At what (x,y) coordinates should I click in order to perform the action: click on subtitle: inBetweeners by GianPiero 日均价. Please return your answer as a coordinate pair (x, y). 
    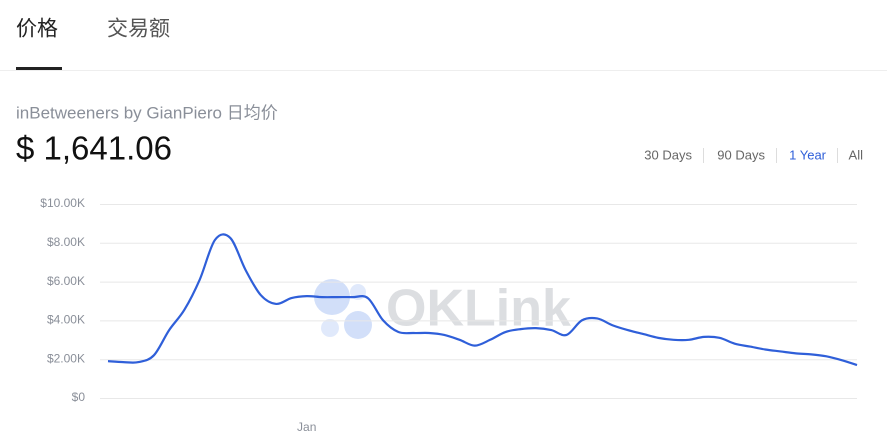
    Looking at the image, I should click on (147, 112).